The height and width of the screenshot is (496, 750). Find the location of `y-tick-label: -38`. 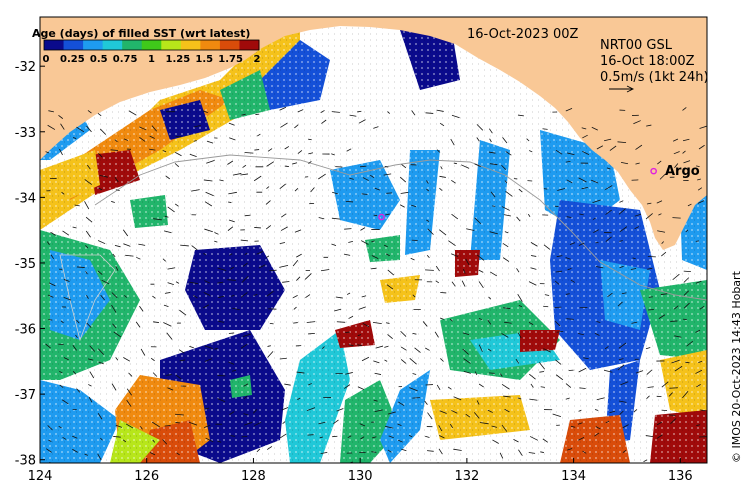

y-tick-label: -38 is located at coordinates (25, 461).